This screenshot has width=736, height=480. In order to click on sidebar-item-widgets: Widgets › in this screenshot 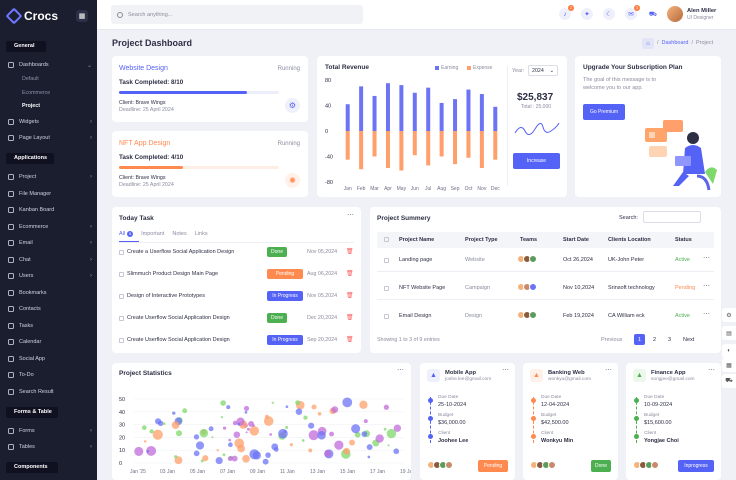, I will do `click(50, 122)`.